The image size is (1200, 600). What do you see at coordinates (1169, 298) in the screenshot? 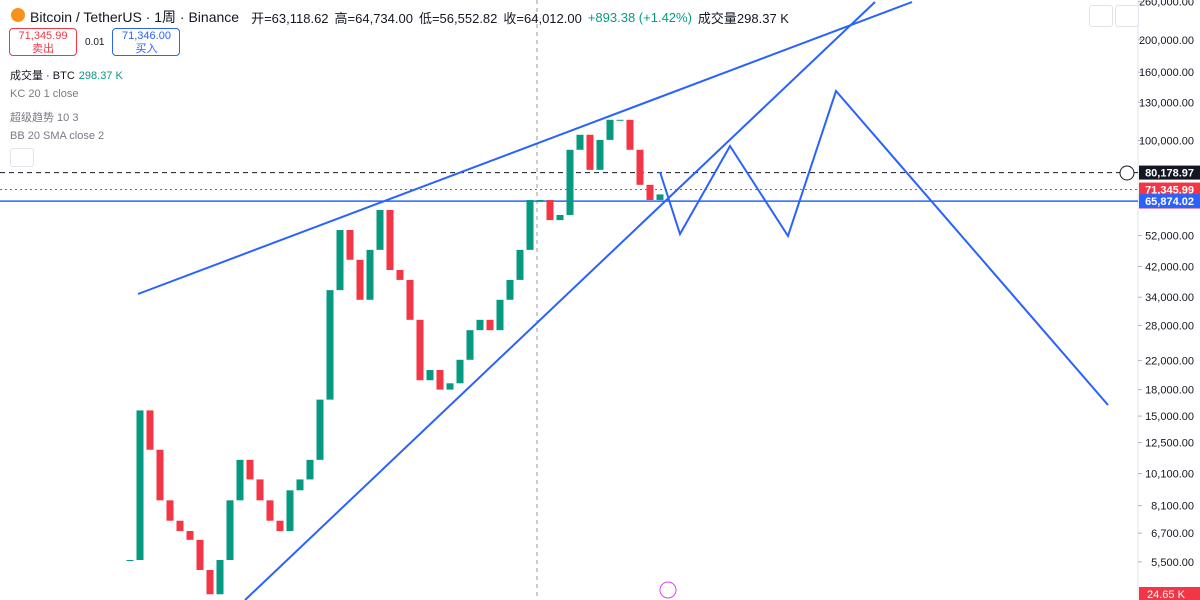
I see `y-tick-label: 34,000.00` at bounding box center [1169, 298].